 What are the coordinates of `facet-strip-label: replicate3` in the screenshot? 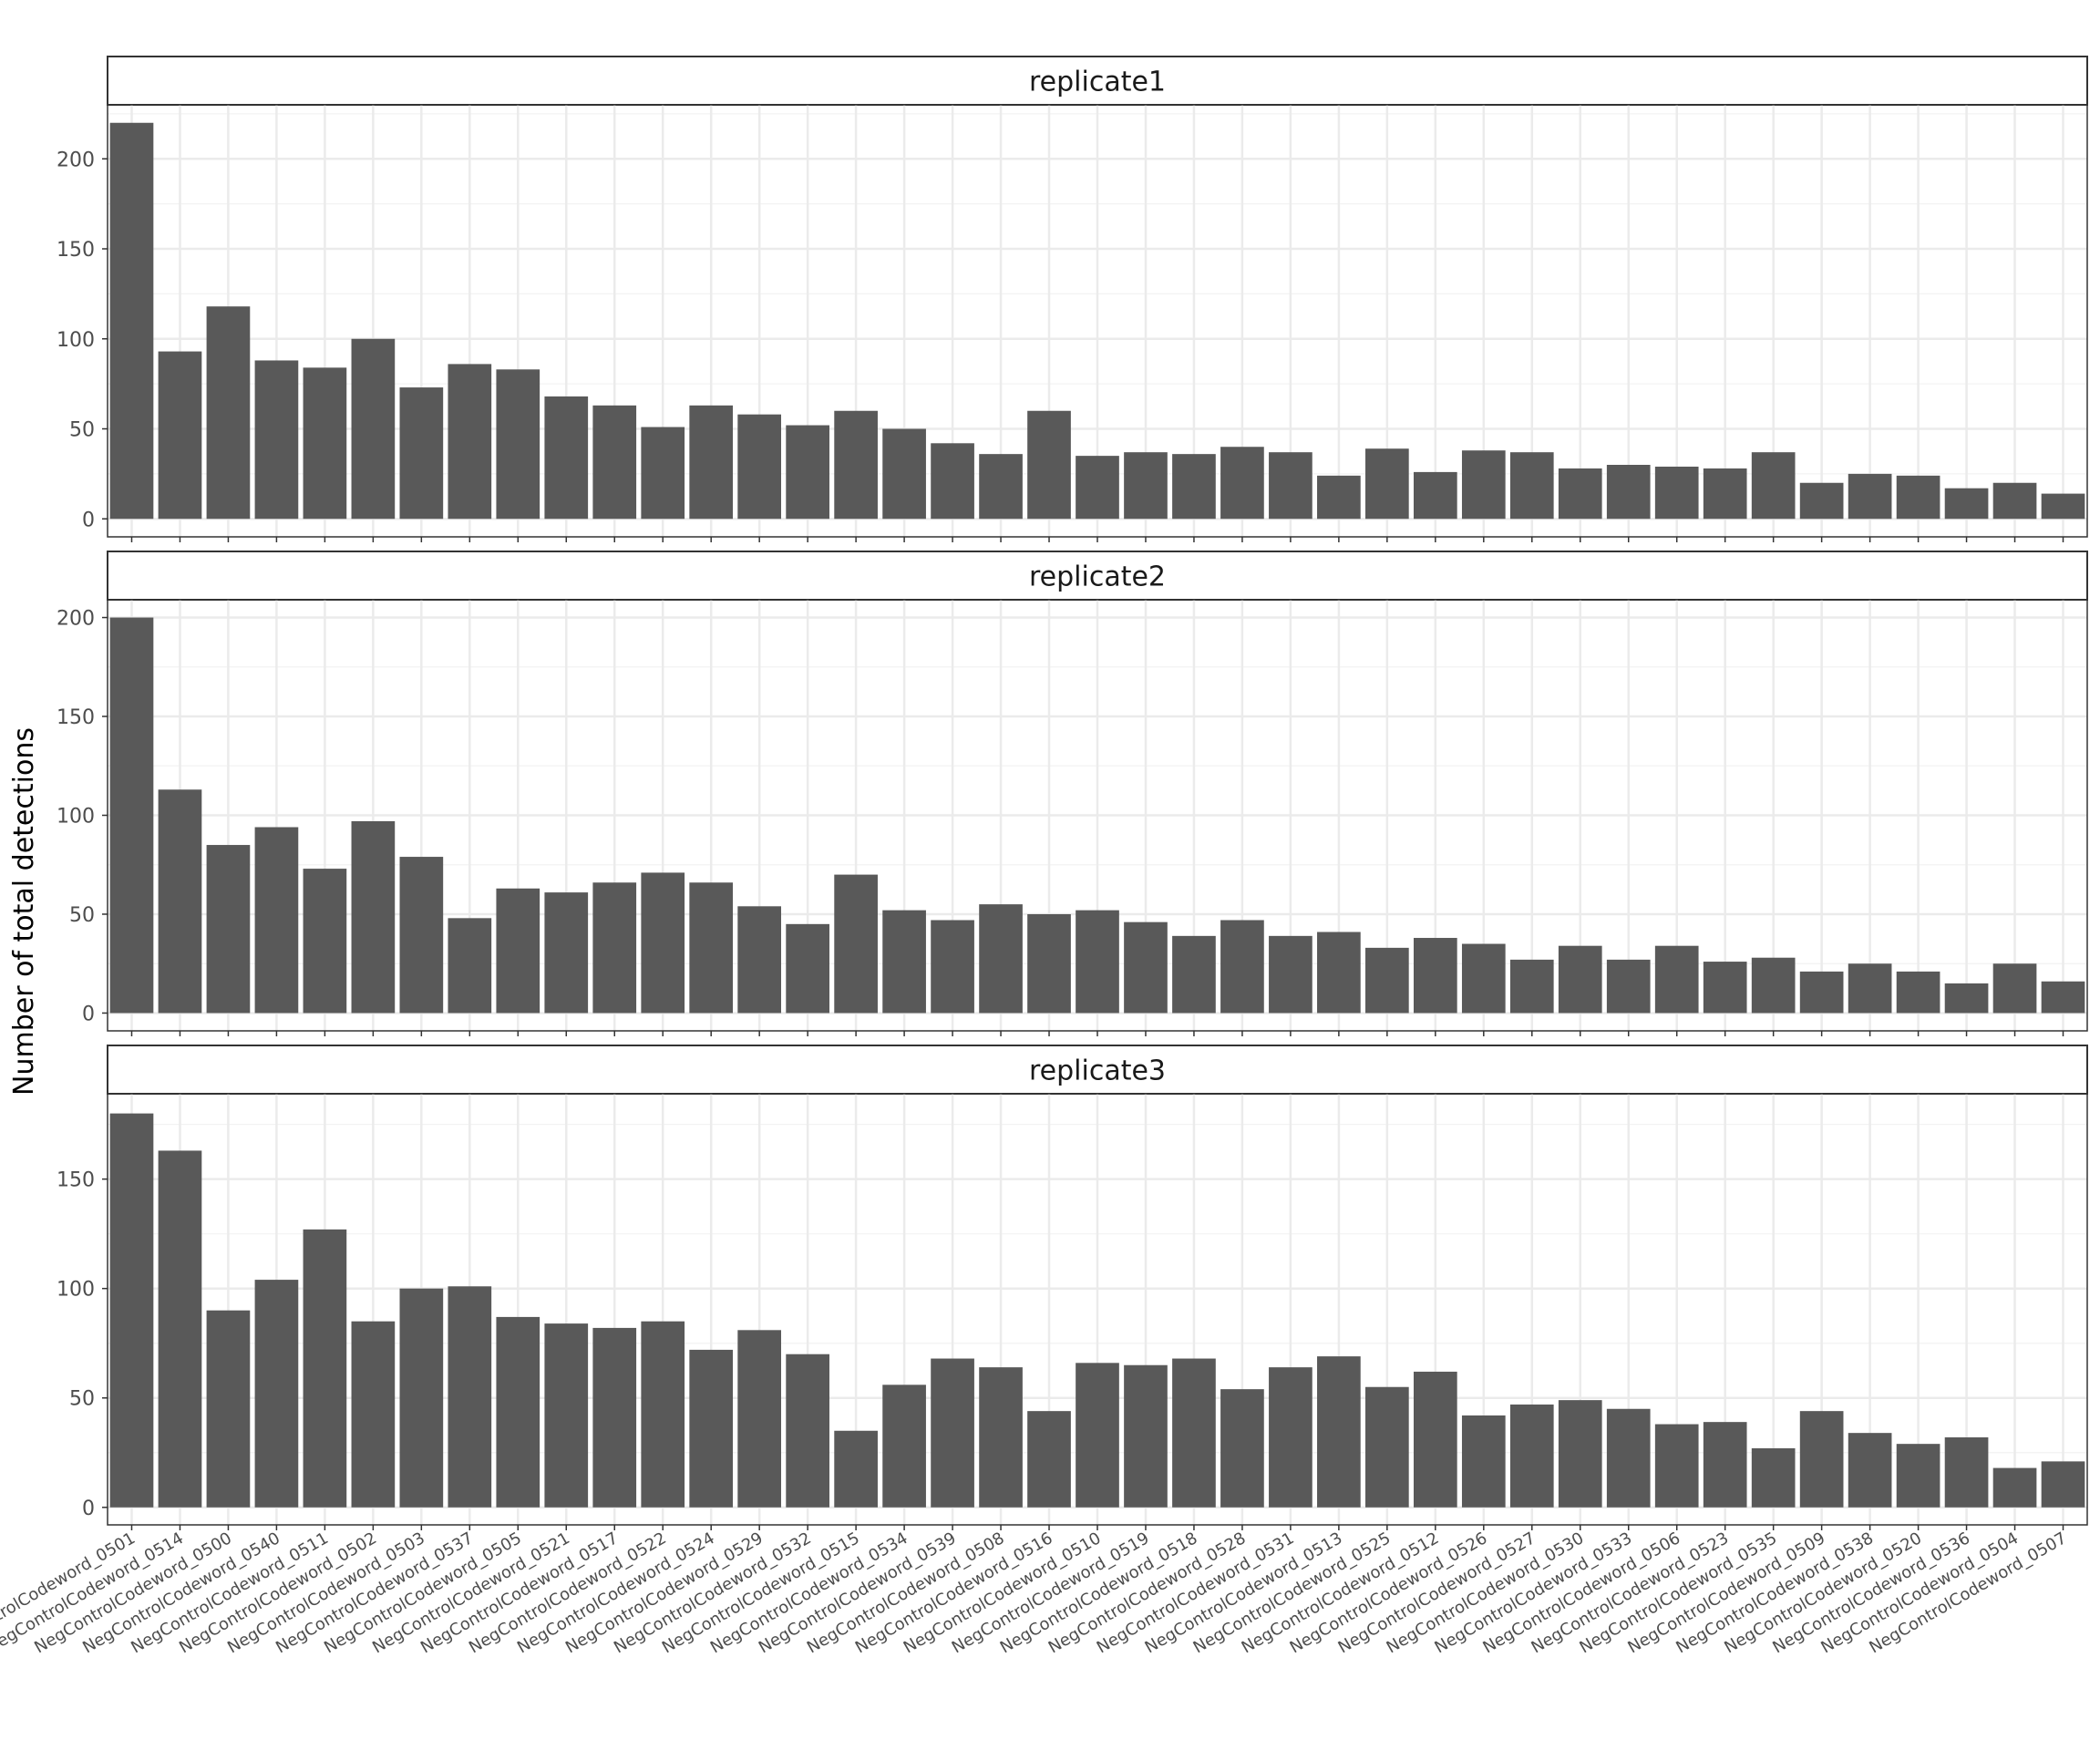 It's located at (1098, 1071).